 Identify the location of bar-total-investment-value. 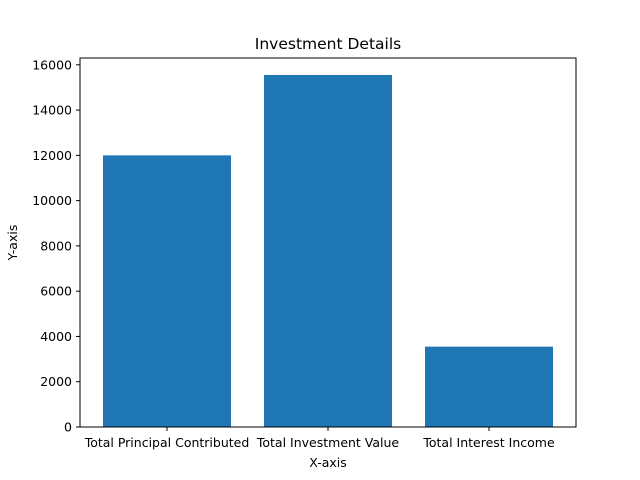
(328, 251).